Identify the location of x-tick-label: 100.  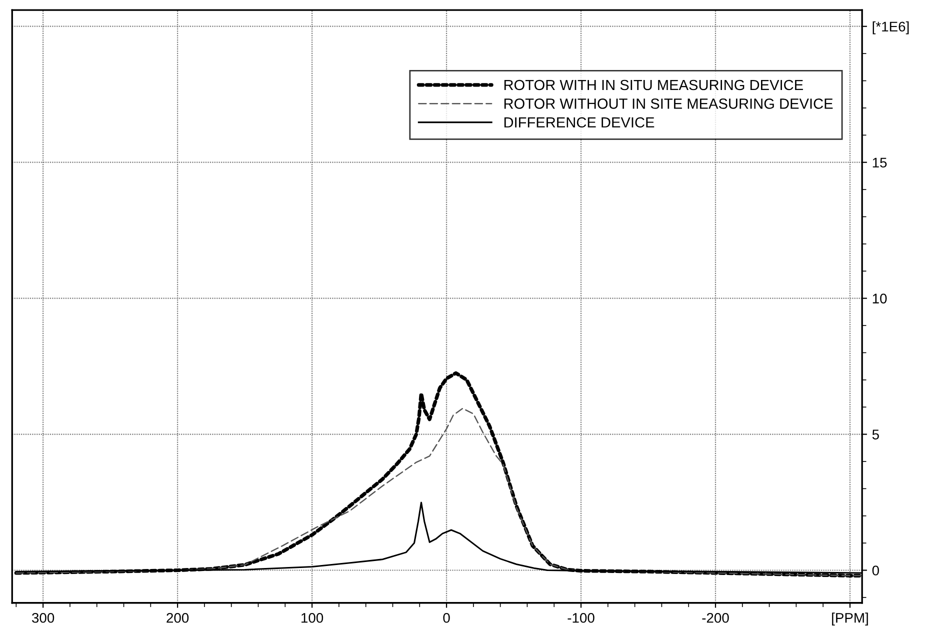
(313, 617).